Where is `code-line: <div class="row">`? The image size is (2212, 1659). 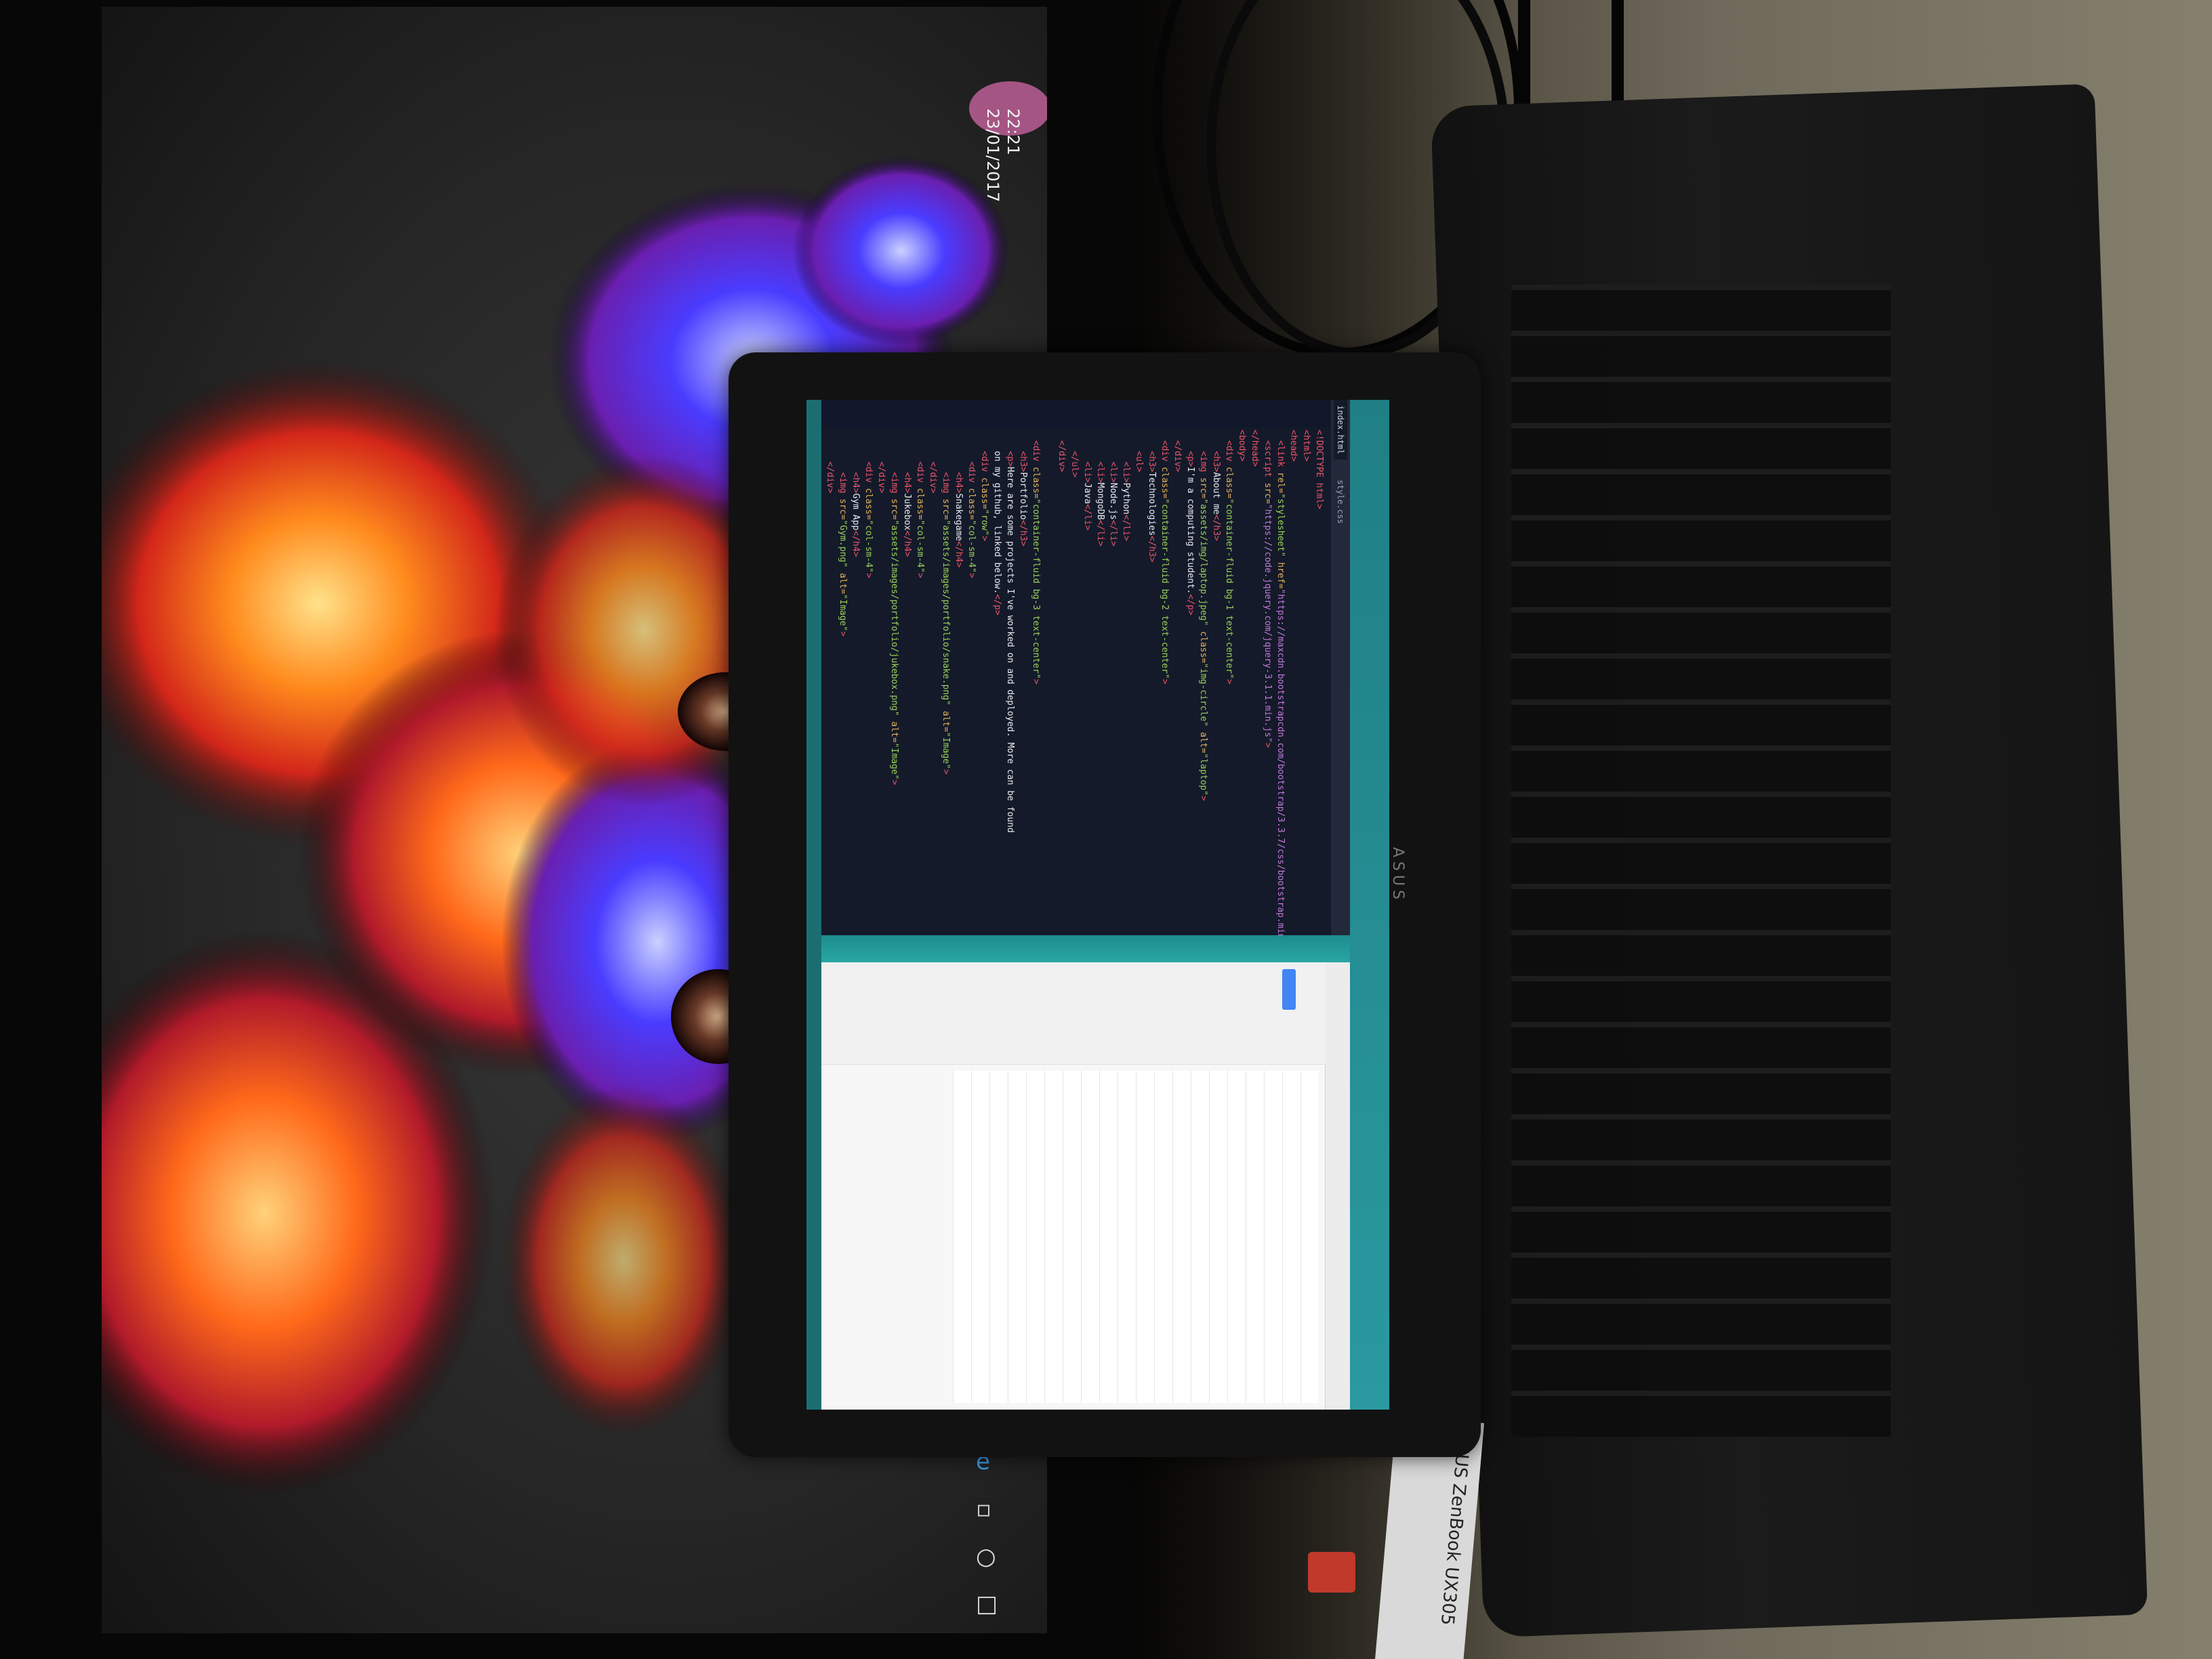 code-line: <div class="row"> is located at coordinates (985, 680).